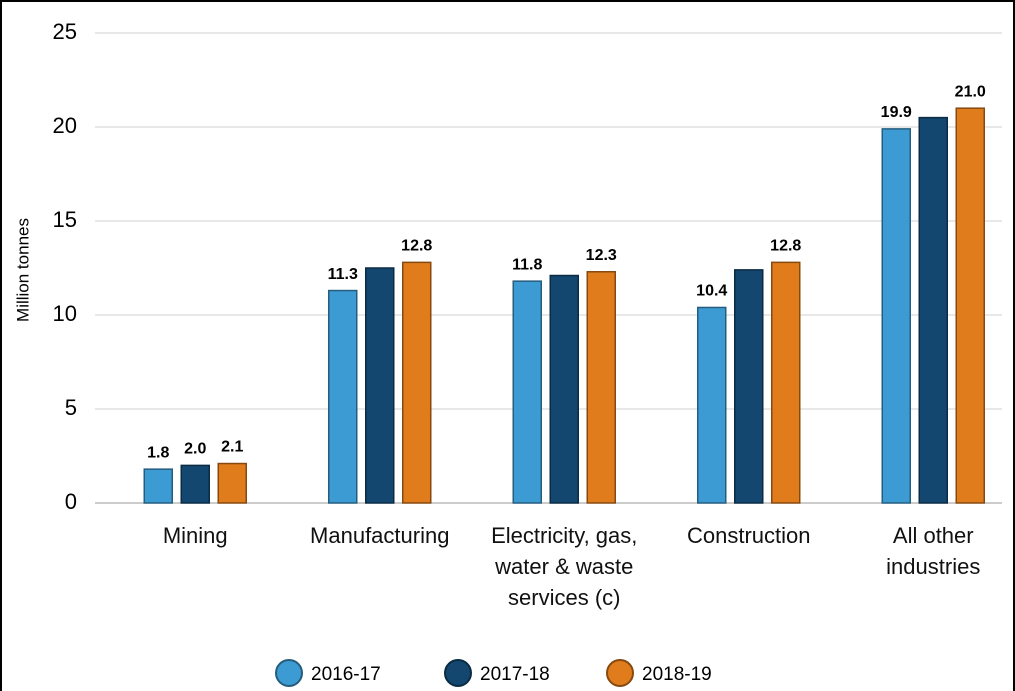 The width and height of the screenshot is (1015, 691). Describe the element at coordinates (970, 91) in the screenshot. I see `data-label: 21.0` at that location.